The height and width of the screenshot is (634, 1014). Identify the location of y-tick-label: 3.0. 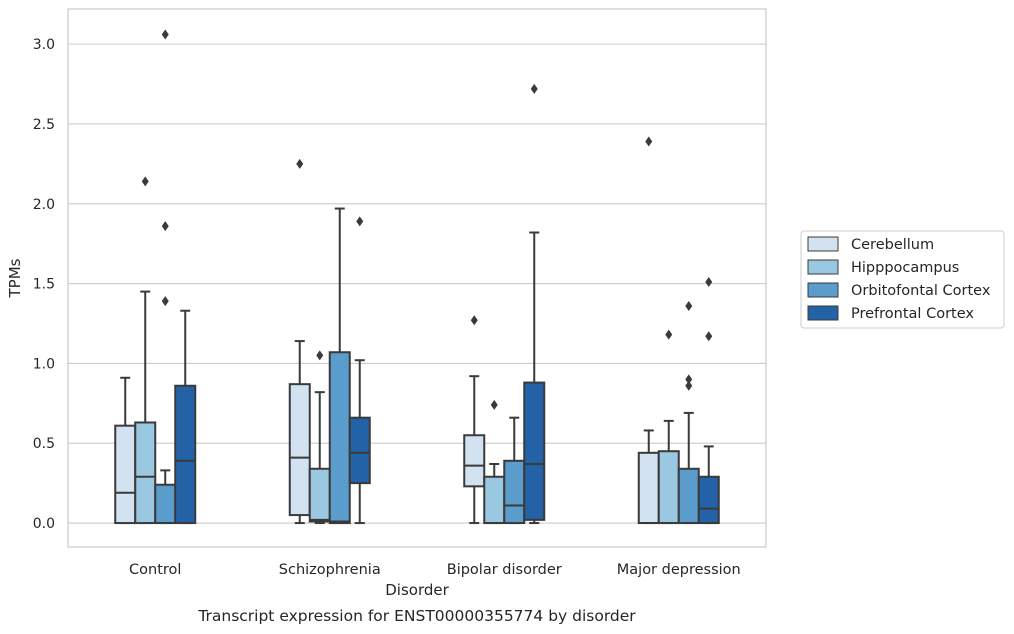
(44, 45).